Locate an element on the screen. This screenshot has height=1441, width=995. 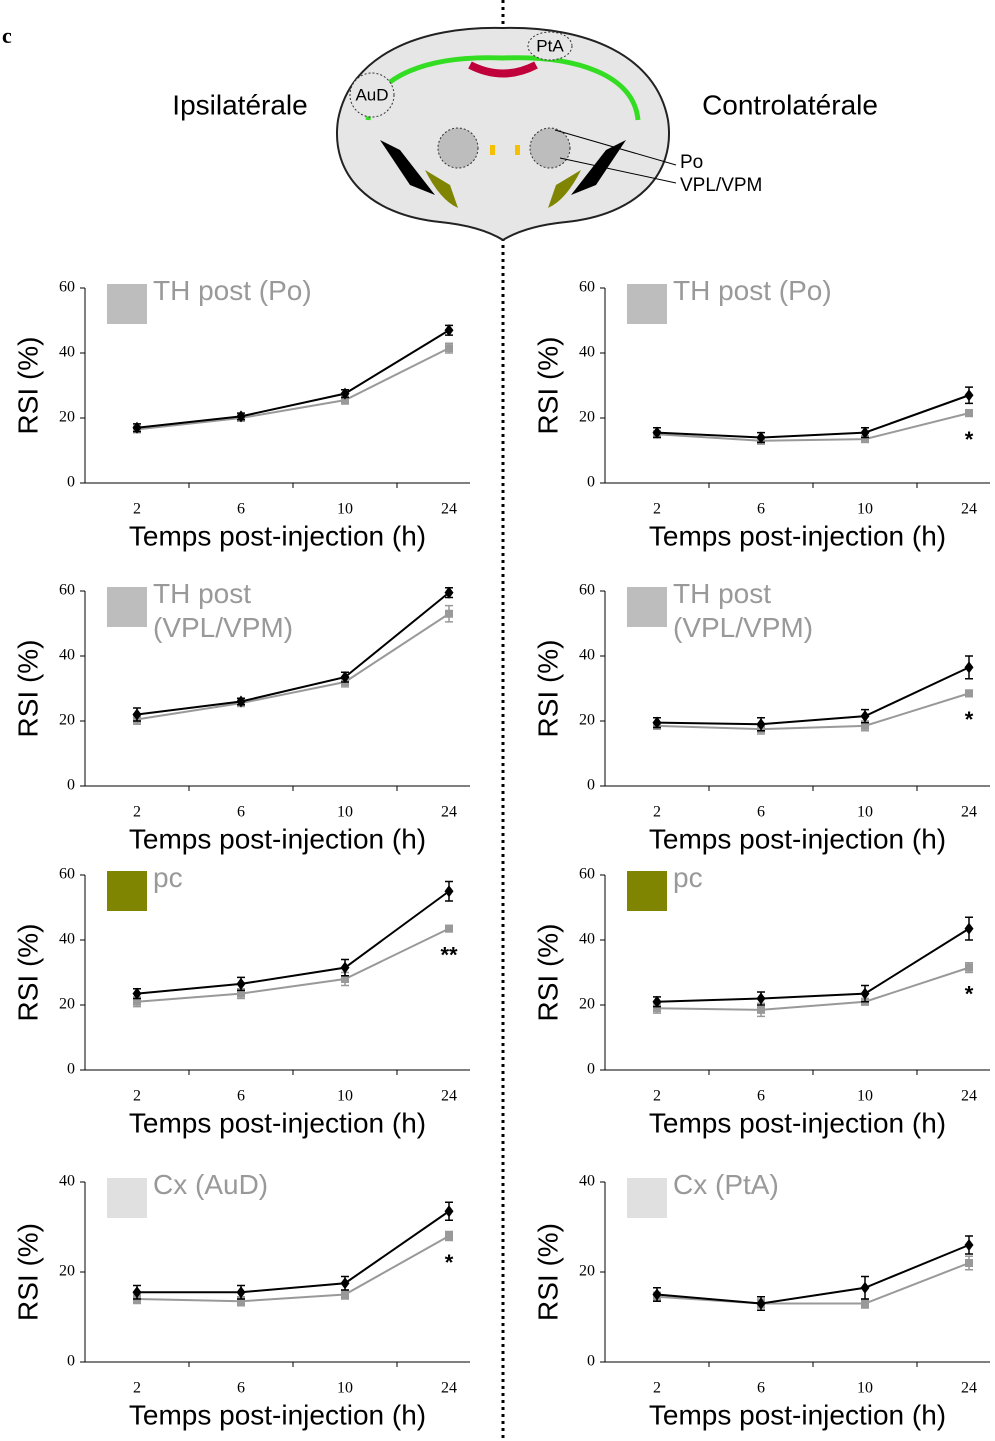
legend-label: Cx (PtA) is located at coordinates (726, 1184).